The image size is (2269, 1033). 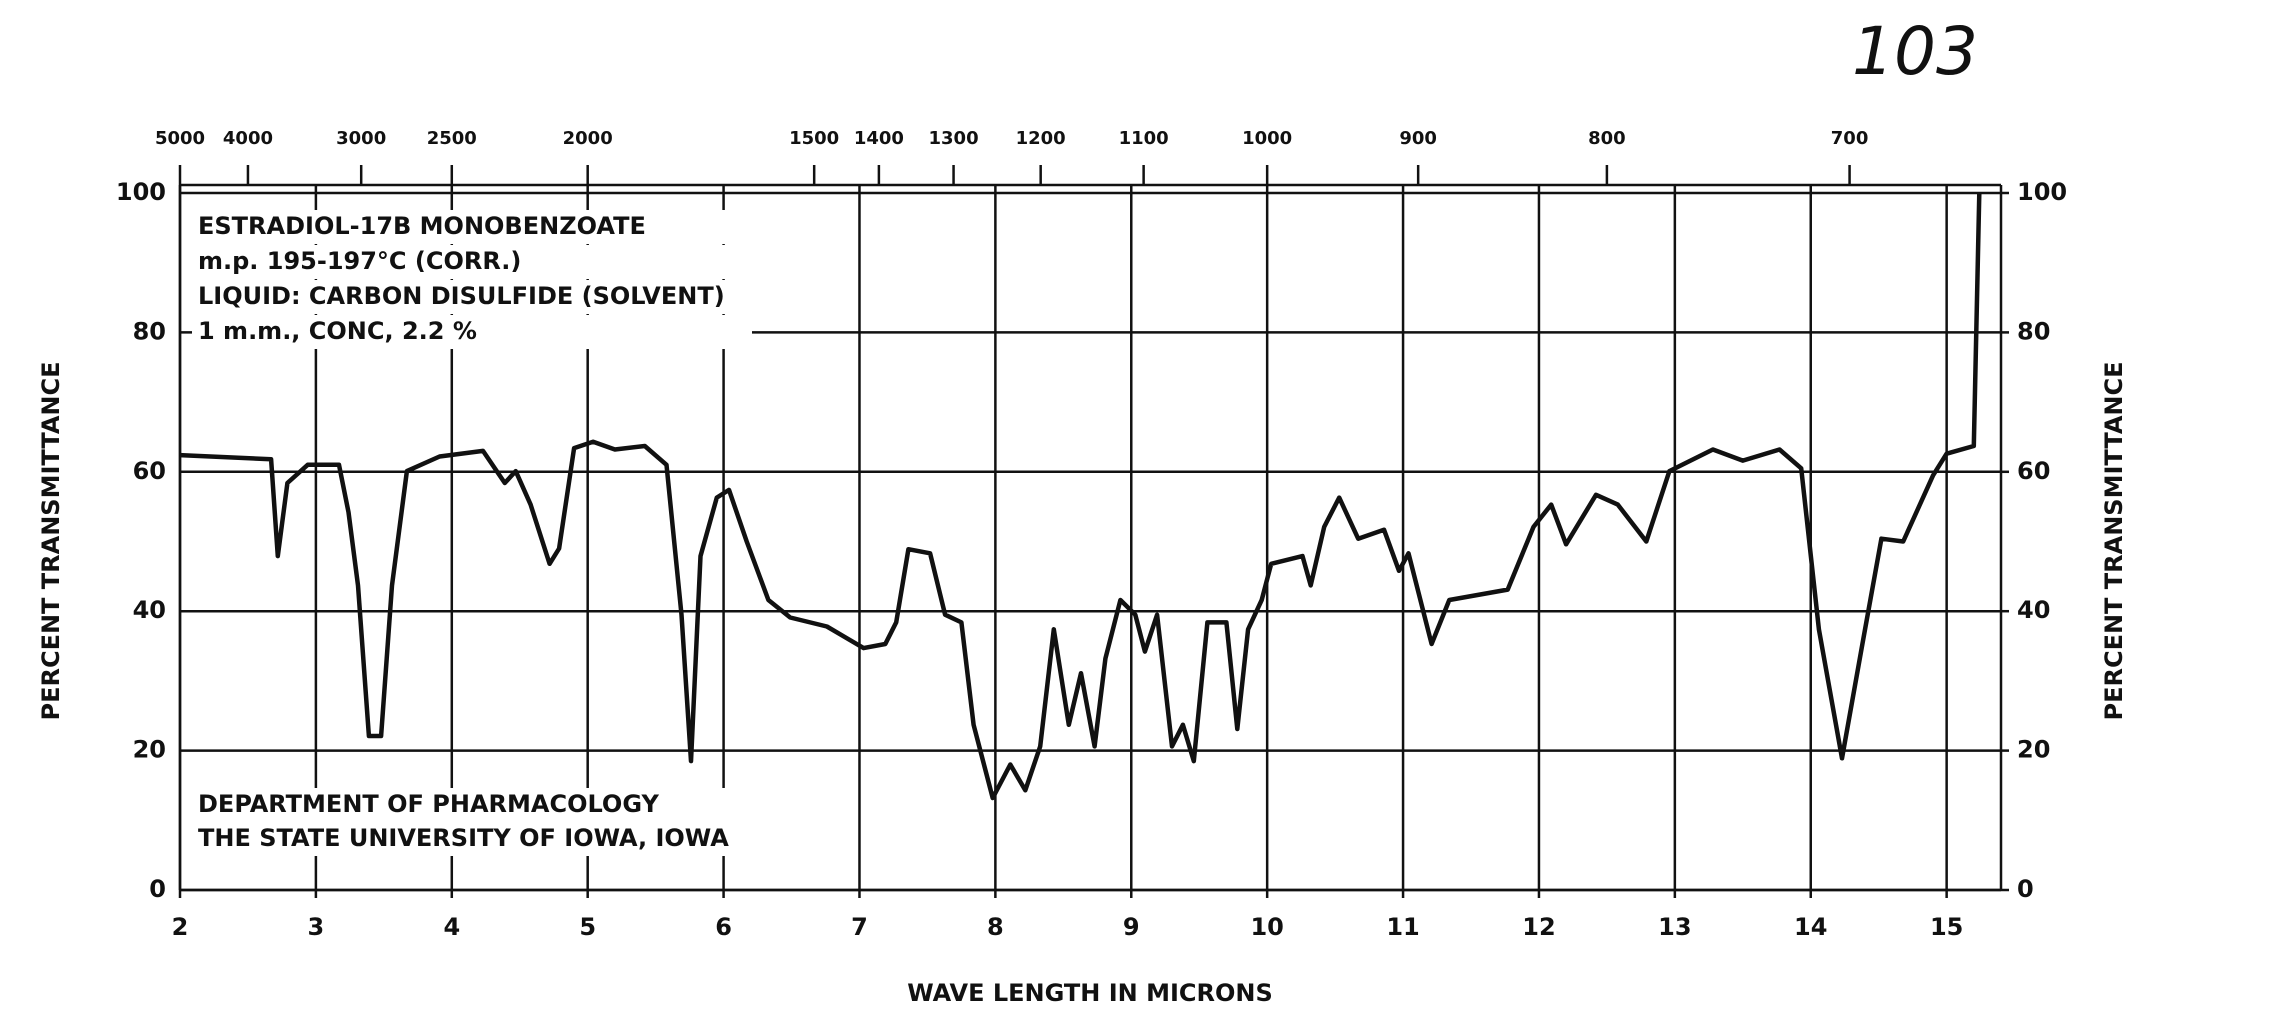 What do you see at coordinates (149, 471) in the screenshot?
I see `y-tick-label: 60` at bounding box center [149, 471].